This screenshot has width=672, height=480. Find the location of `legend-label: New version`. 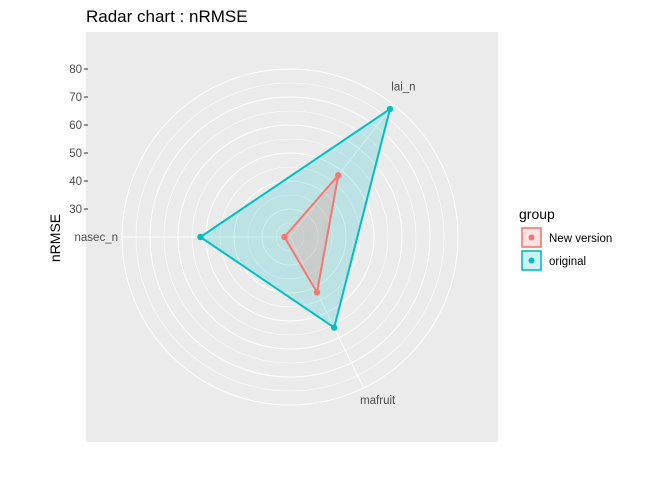

legend-label: New version is located at coordinates (580, 239).